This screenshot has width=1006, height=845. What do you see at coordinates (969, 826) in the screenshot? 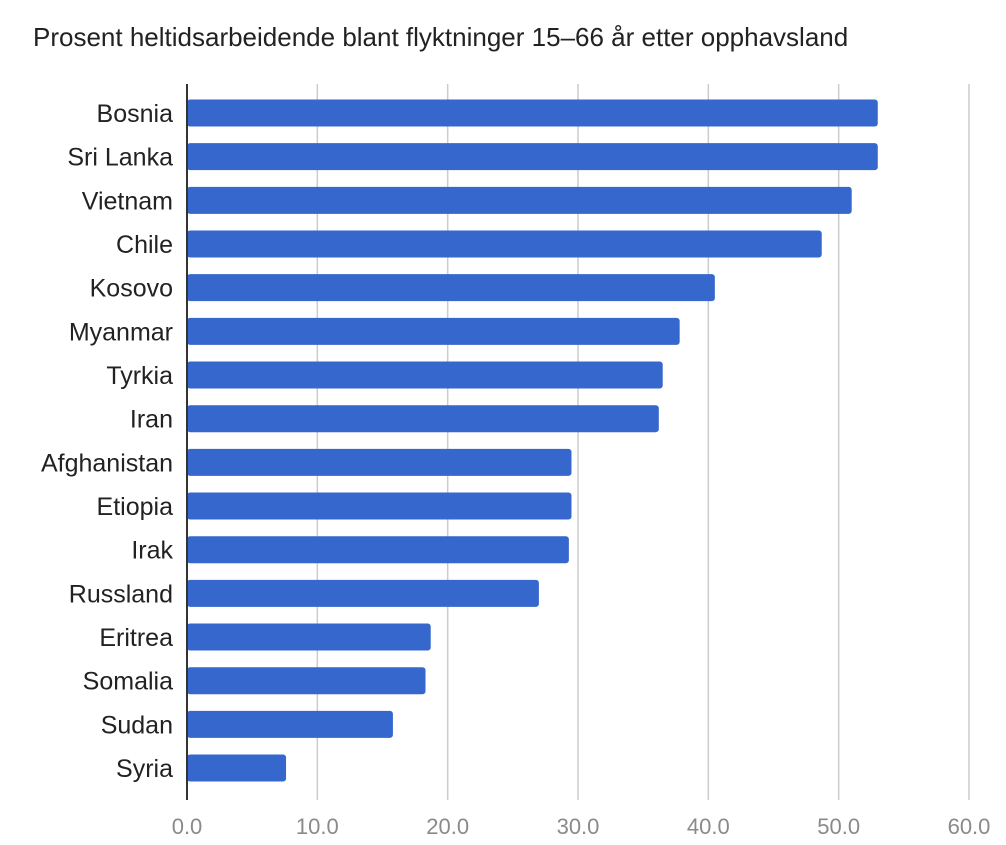
I see `x-tick-label: 60.0` at bounding box center [969, 826].